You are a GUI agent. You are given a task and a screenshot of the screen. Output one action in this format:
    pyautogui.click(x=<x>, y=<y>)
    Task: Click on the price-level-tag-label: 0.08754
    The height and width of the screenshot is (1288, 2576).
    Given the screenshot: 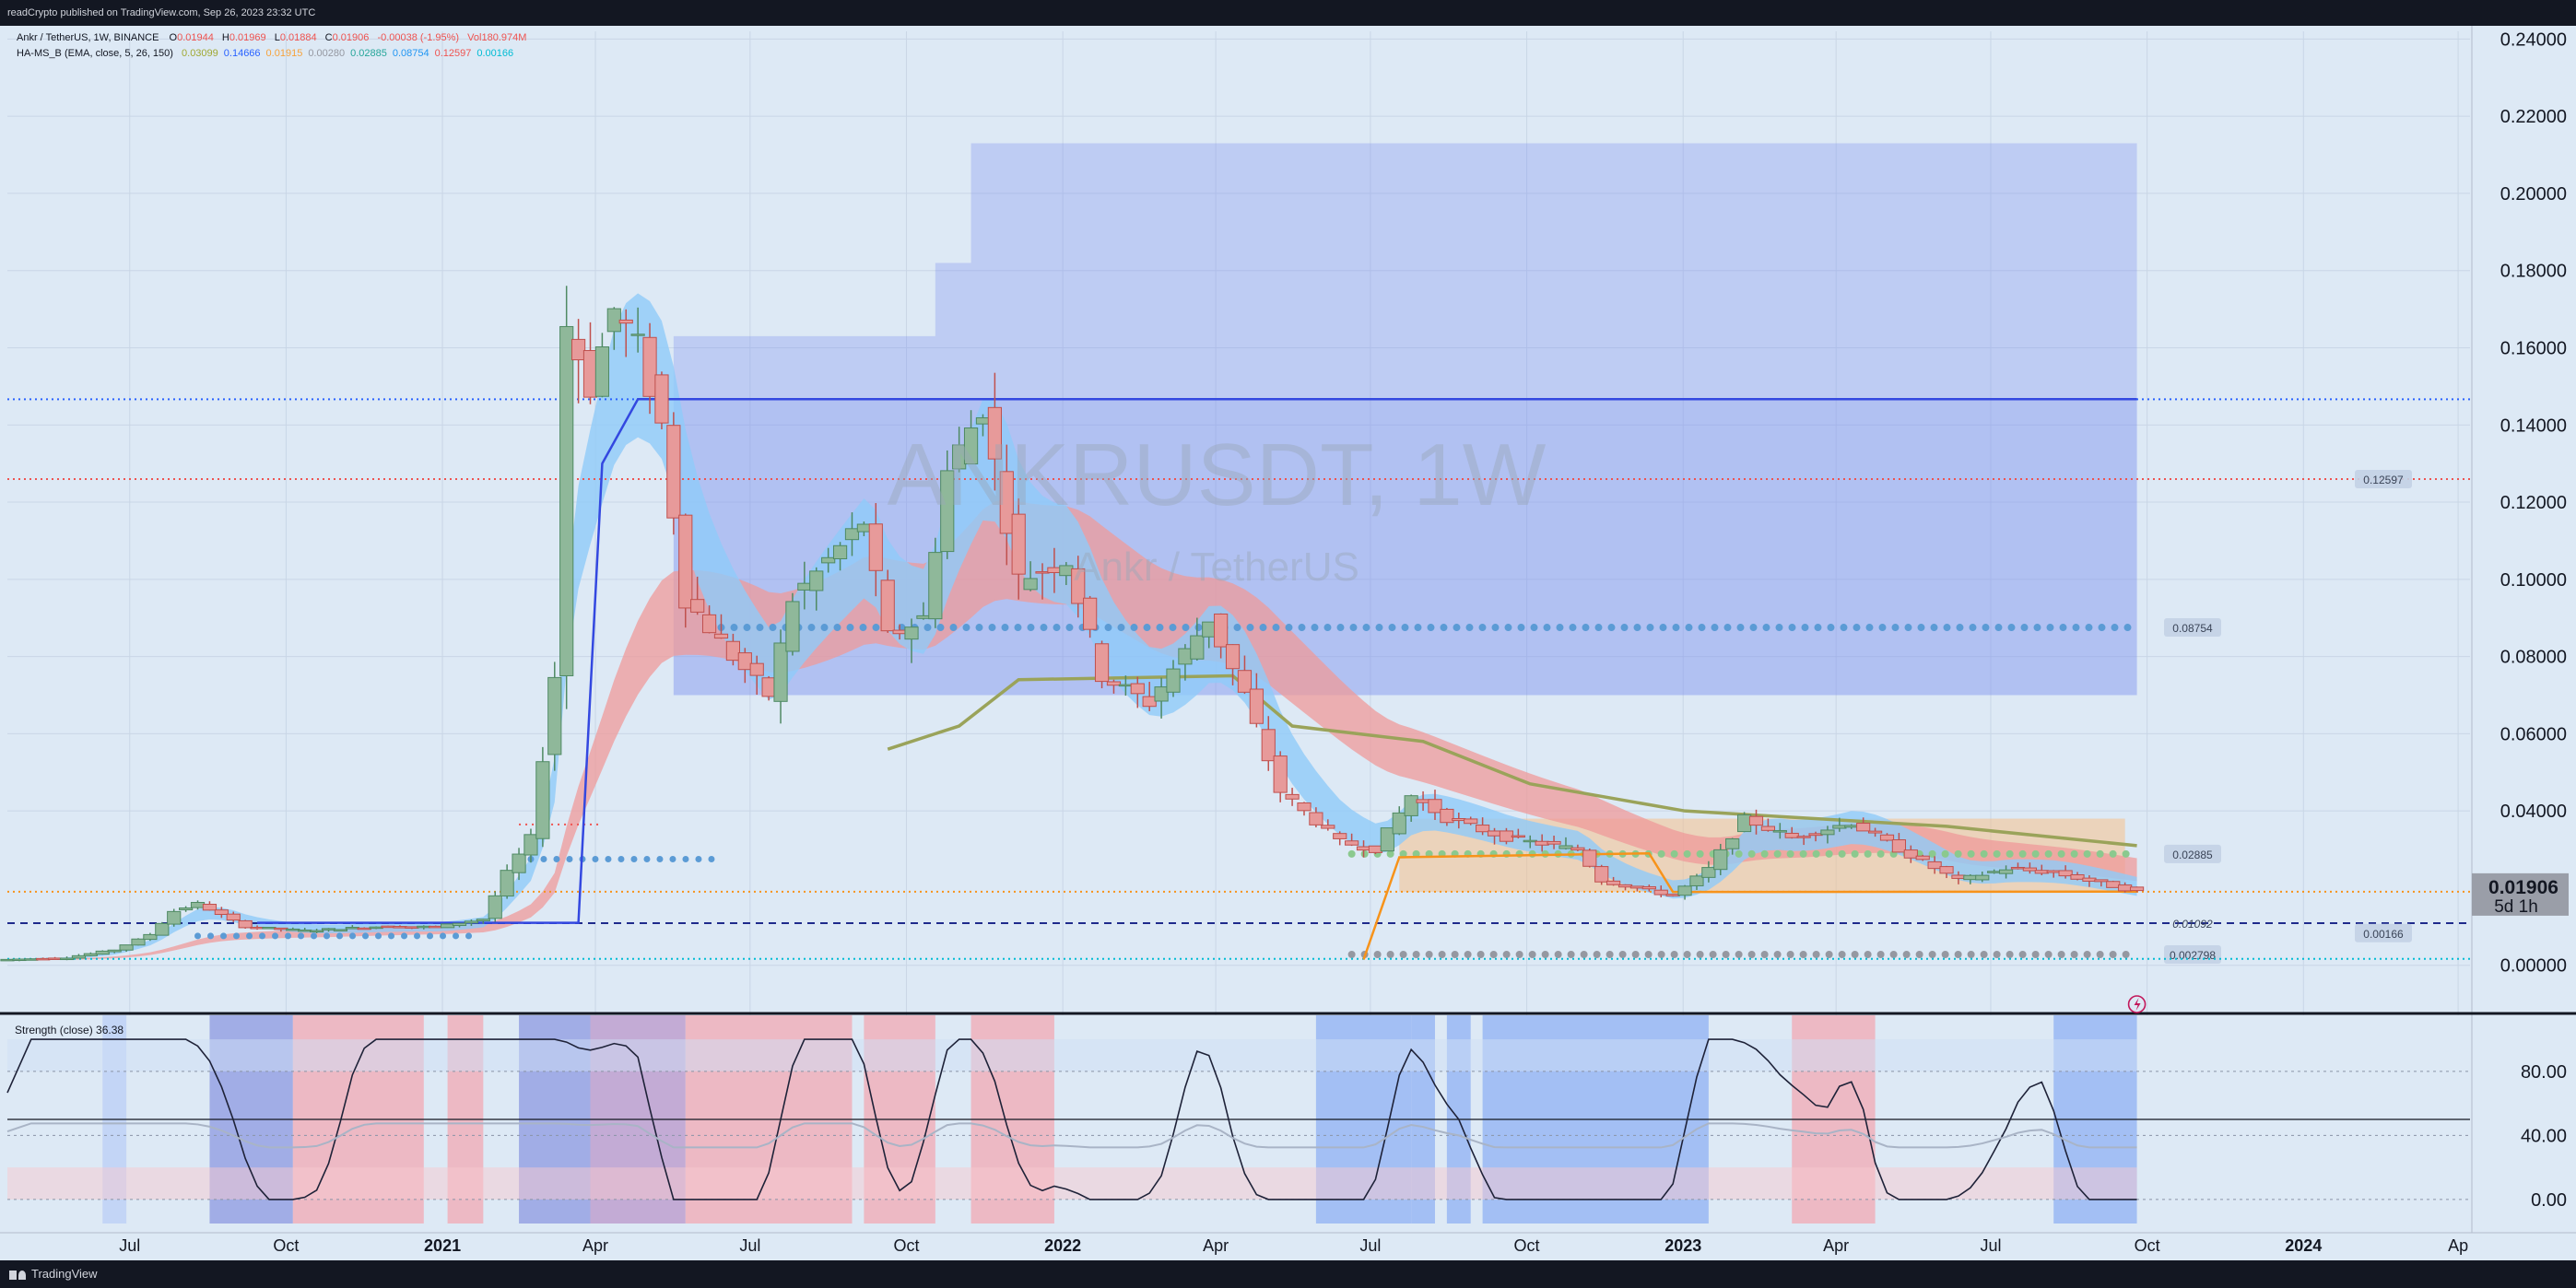 What is the action you would take?
    pyautogui.click(x=2192, y=628)
    